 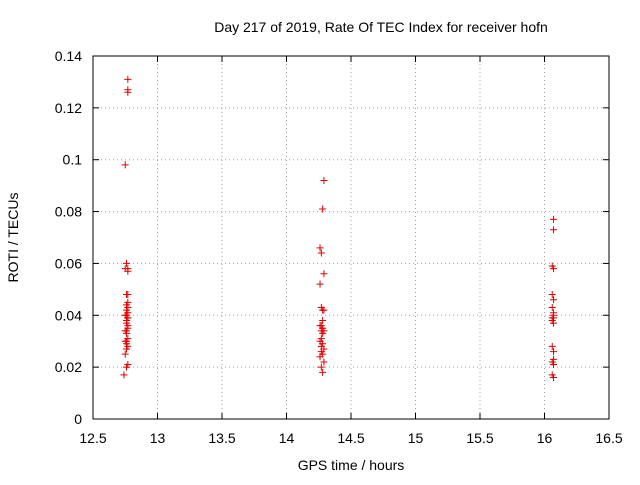 What do you see at coordinates (351, 465) in the screenshot?
I see `x-axis-label: GPS time / hours` at bounding box center [351, 465].